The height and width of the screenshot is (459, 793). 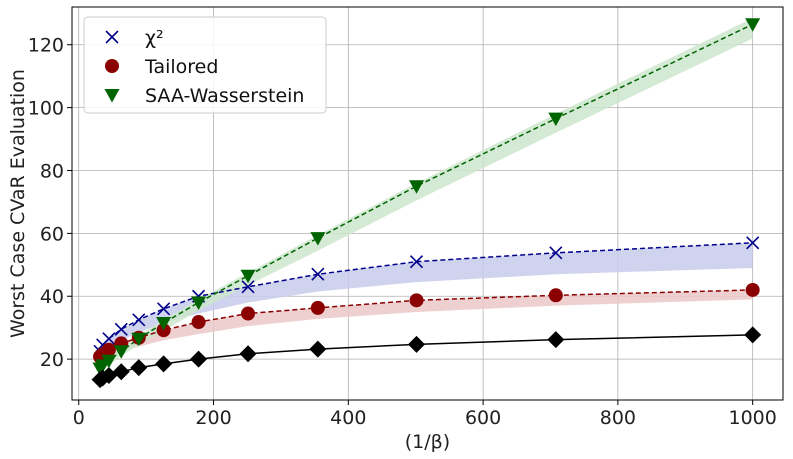 I want to click on legend-label: SAA-Wasserstein, so click(x=224, y=96).